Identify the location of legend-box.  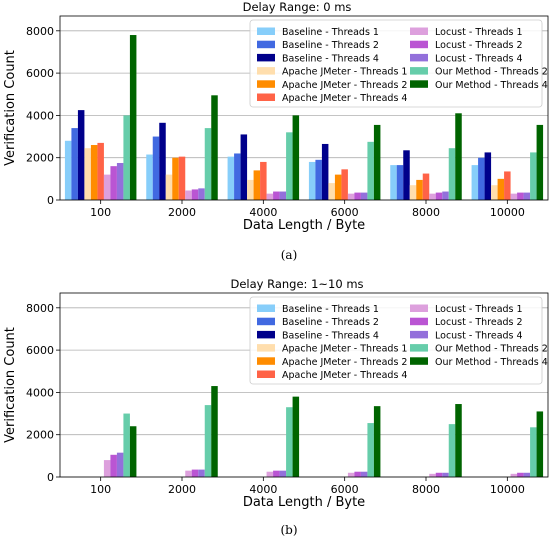
(396, 63).